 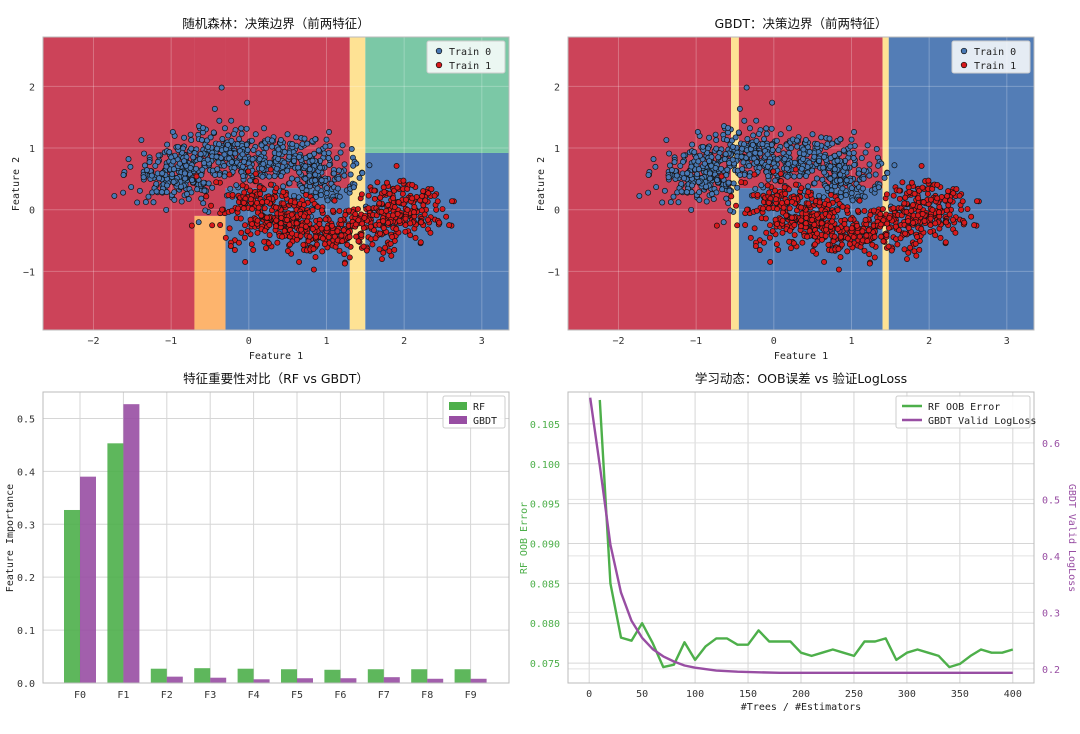 I want to click on y-tick-label: 0.2, so click(x=26, y=578).